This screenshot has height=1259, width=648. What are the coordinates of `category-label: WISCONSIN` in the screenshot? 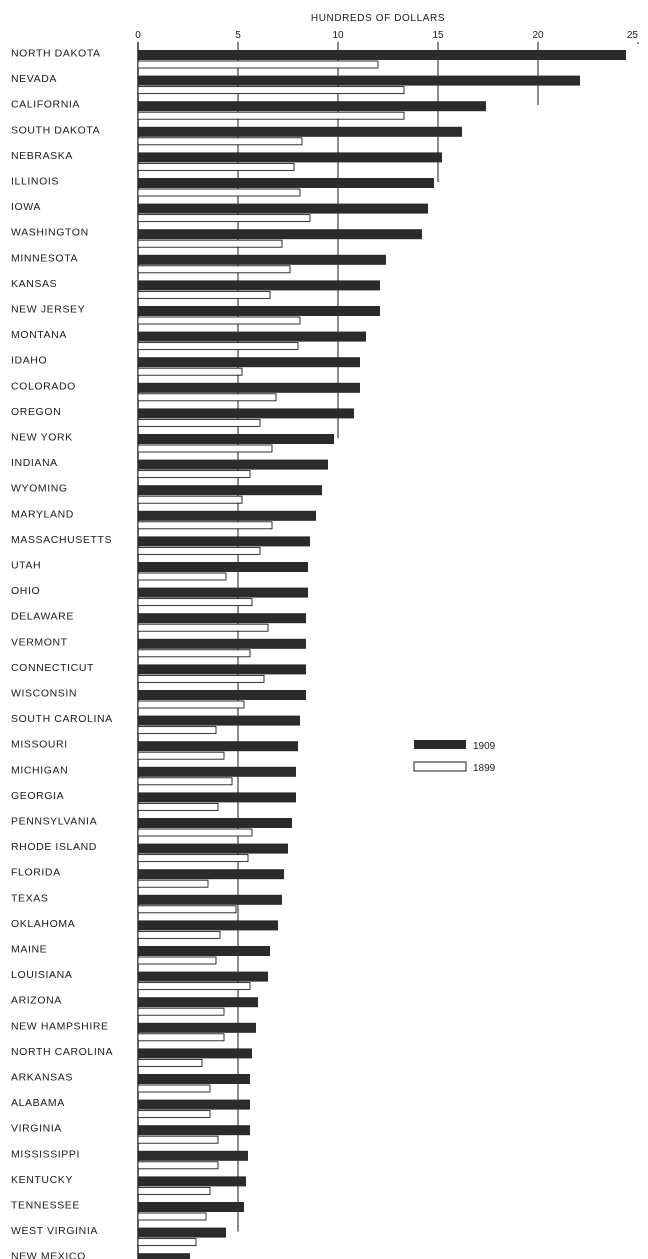 It's located at (44, 694).